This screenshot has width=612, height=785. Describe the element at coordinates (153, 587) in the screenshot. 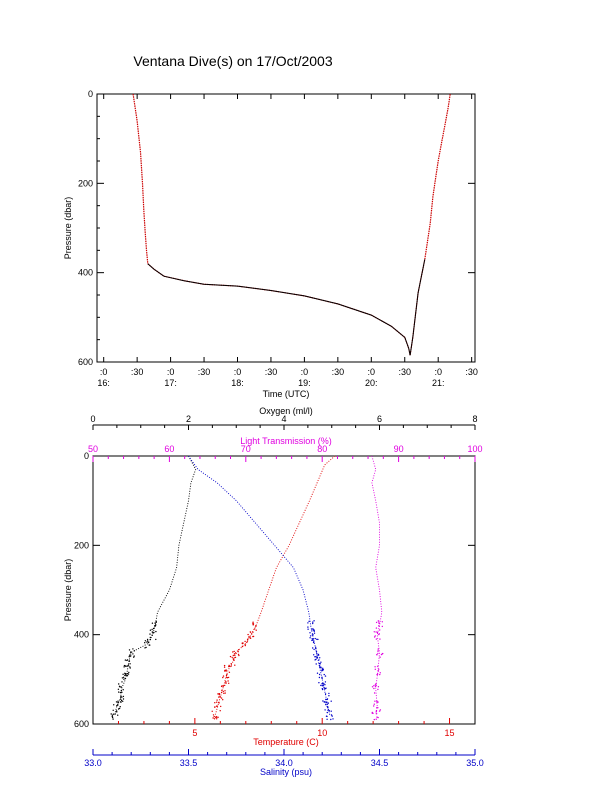

I see `oxygen-profile` at that location.